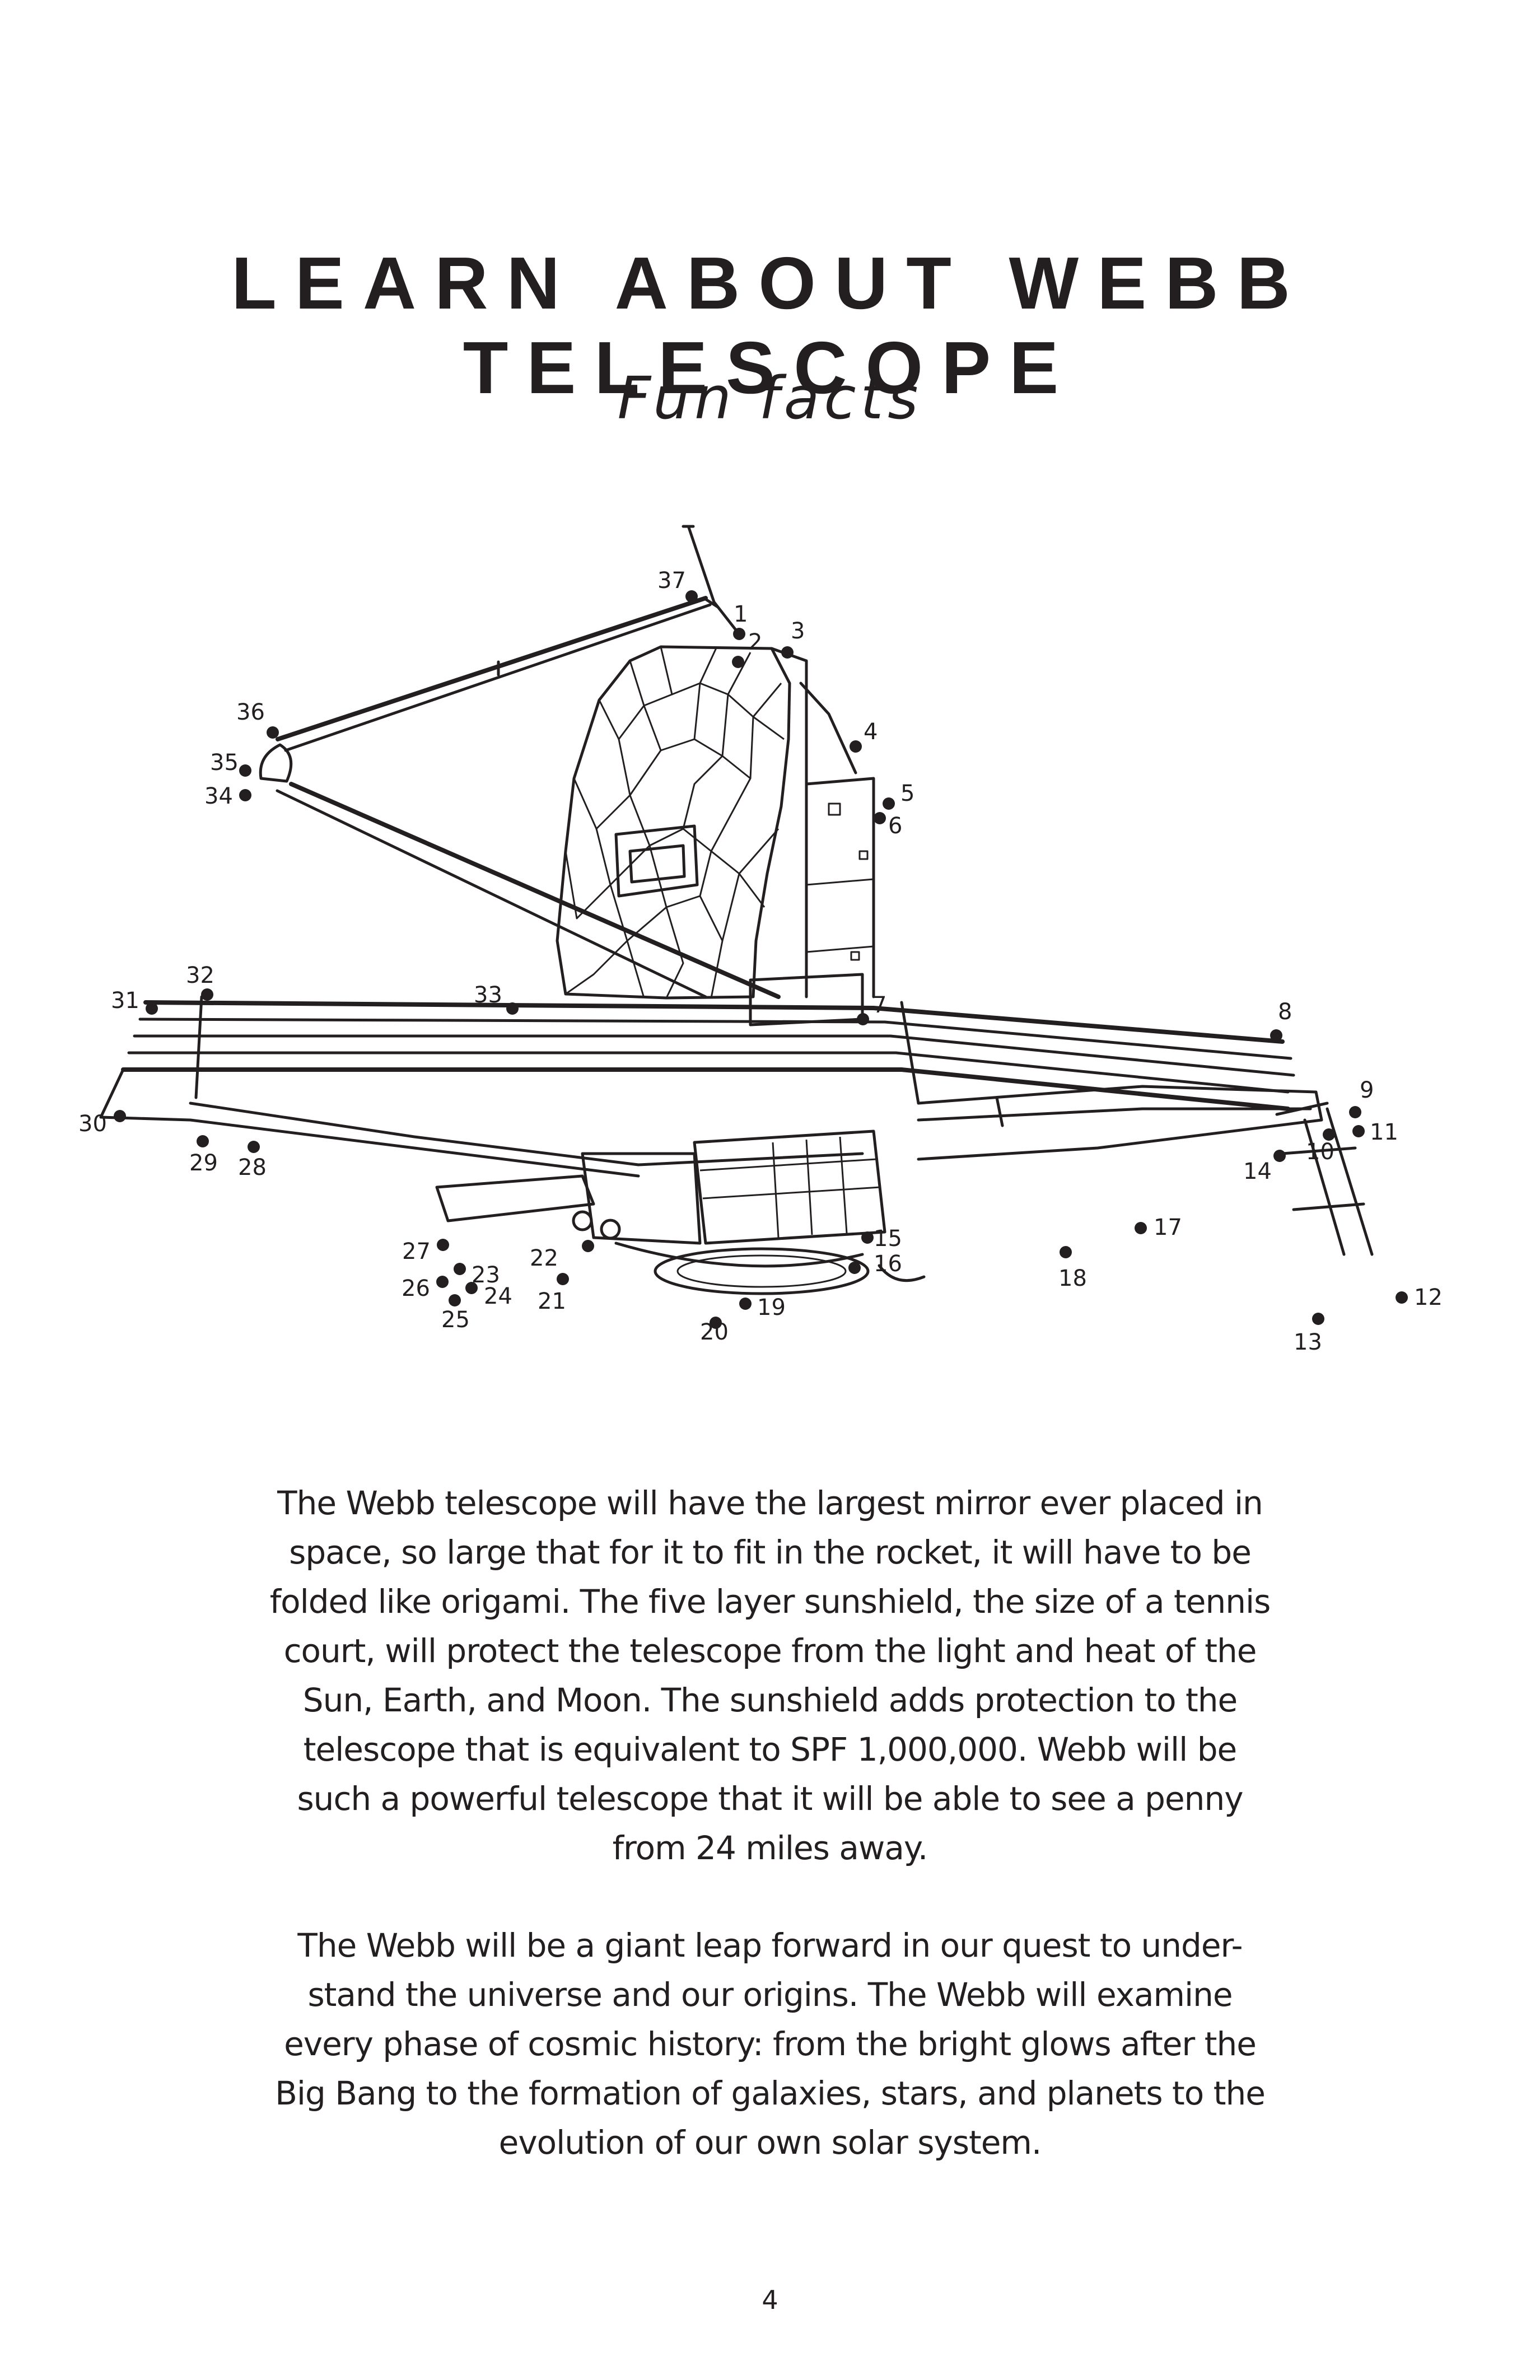  I want to click on dot-label-27: 27, so click(417, 1252).